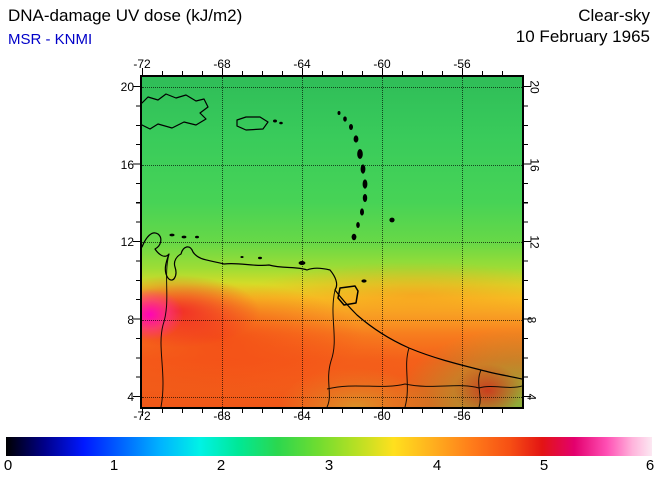 This screenshot has height=480, width=660. What do you see at coordinates (282, 197) in the screenshot?
I see `lesser-antilles-islands` at bounding box center [282, 197].